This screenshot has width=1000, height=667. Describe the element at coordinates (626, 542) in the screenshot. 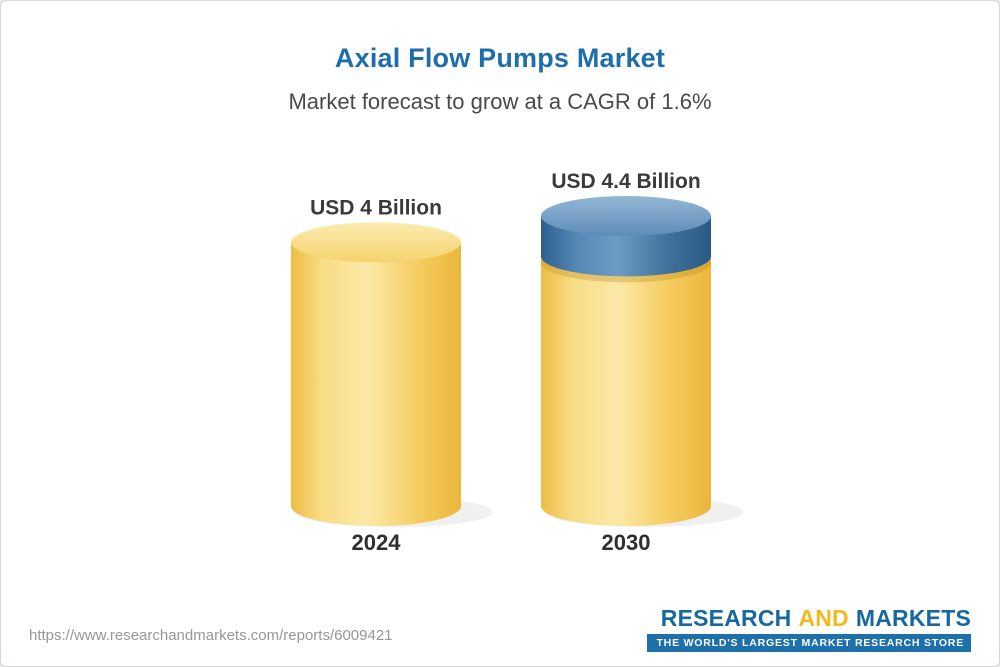

I see `bar-category-label: 2030` at that location.